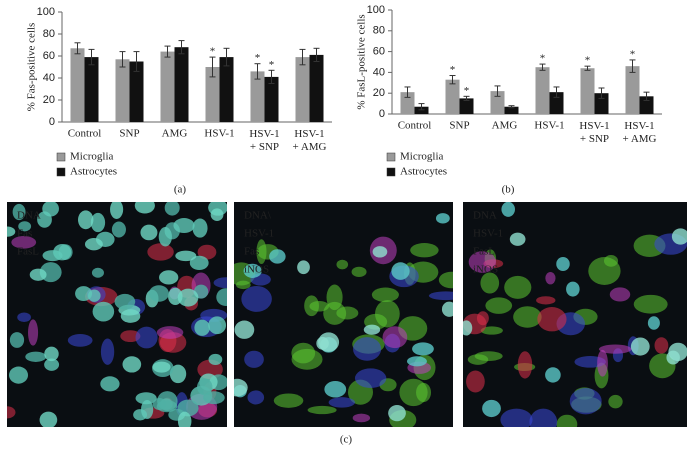  I want to click on y-tick-label: 0, so click(382, 114).